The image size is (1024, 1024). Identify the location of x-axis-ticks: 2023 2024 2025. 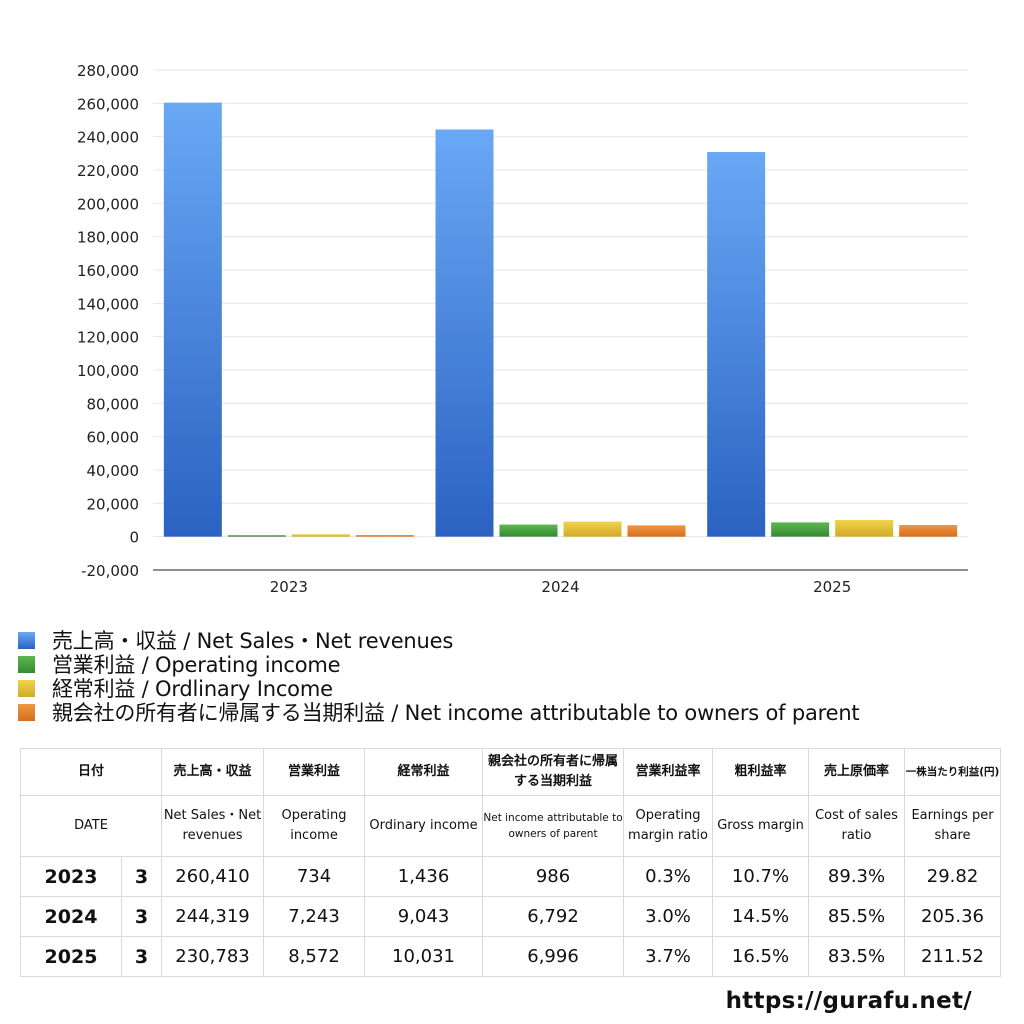
(561, 587).